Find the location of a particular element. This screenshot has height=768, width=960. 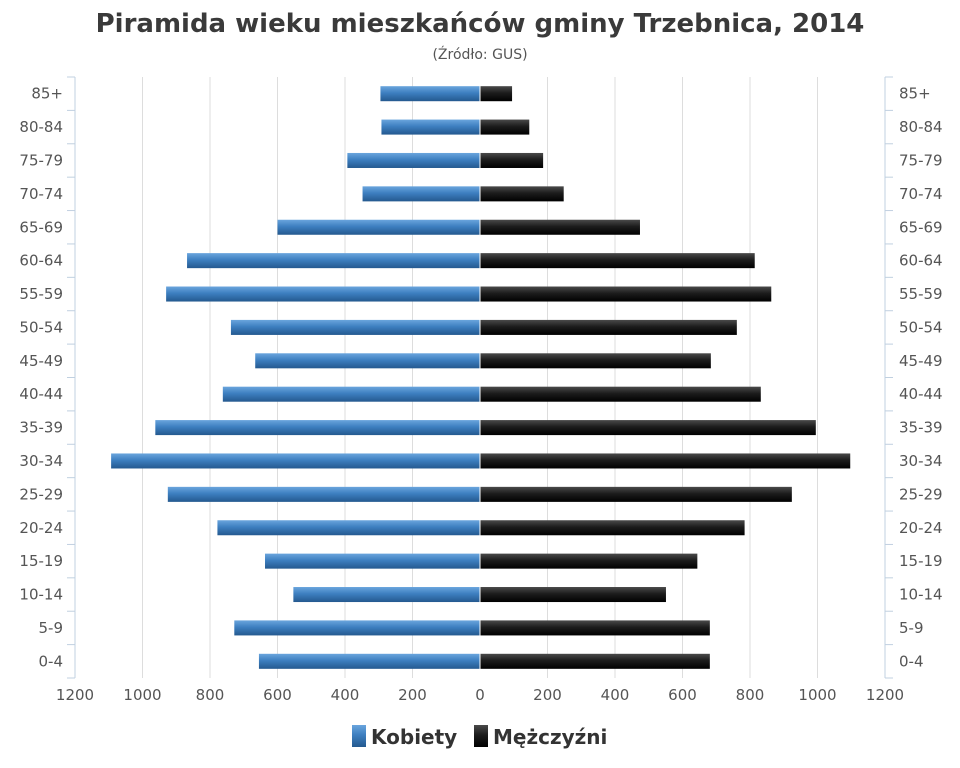

category-label-right: 35-39 is located at coordinates (921, 428).